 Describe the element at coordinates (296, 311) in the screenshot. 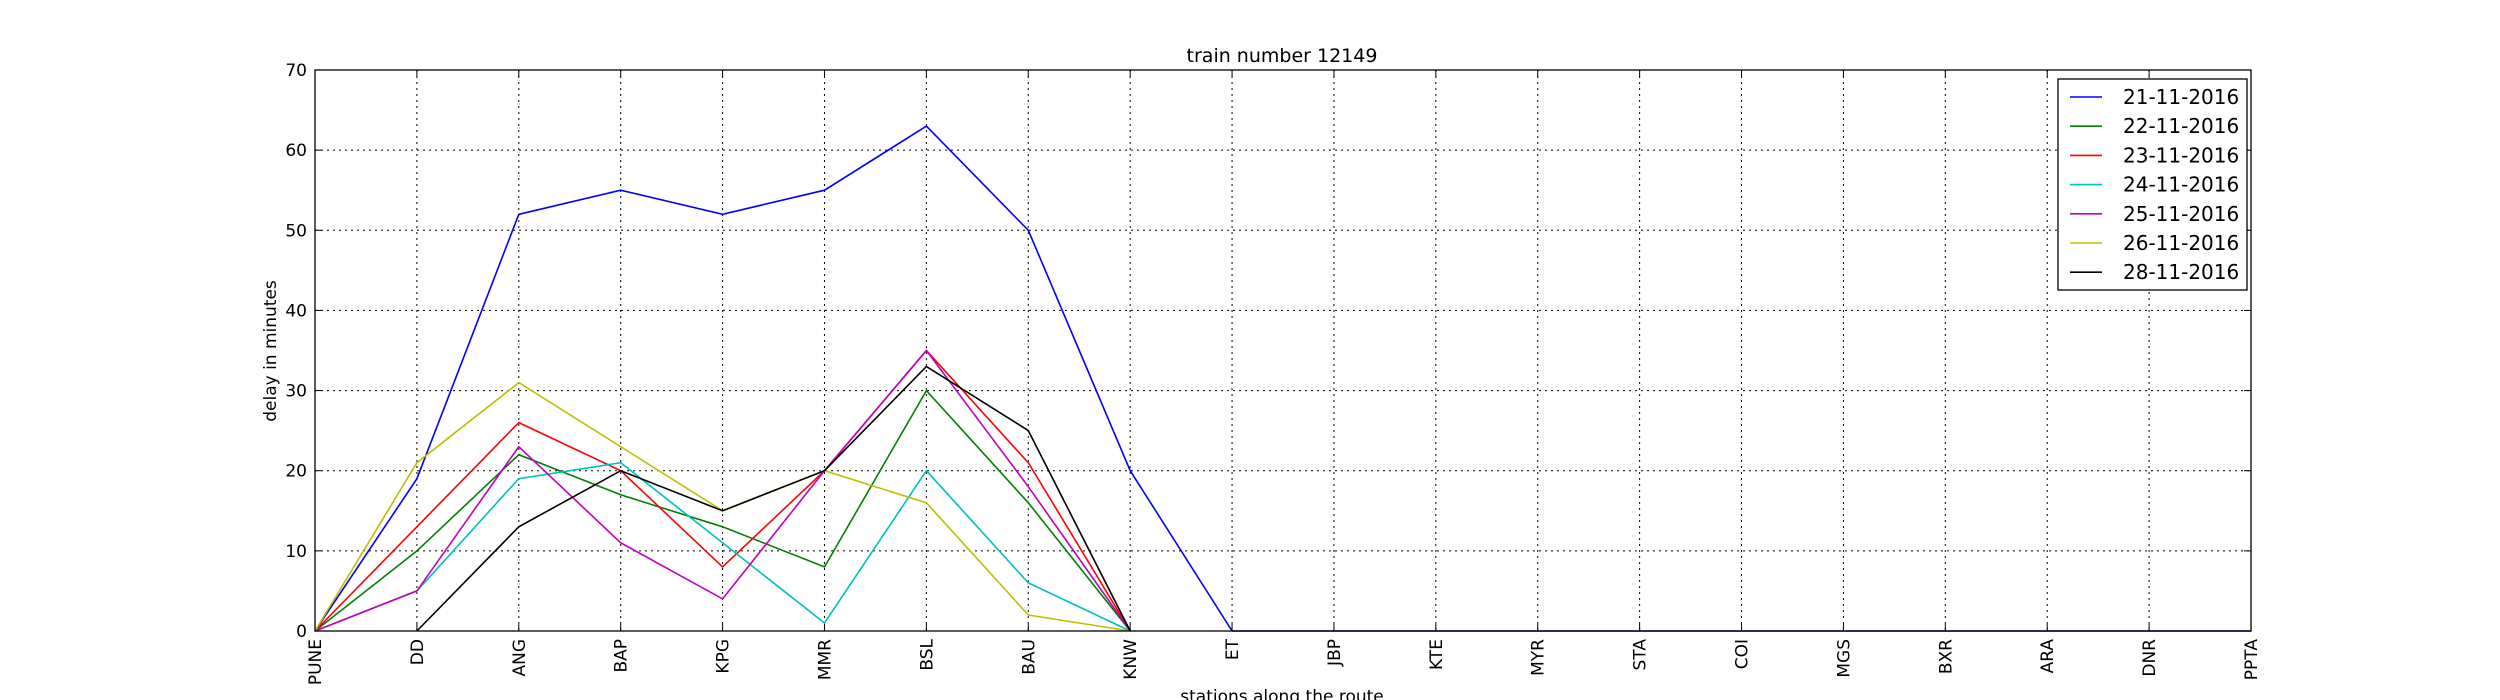

I see `y-tick-label: 40` at that location.